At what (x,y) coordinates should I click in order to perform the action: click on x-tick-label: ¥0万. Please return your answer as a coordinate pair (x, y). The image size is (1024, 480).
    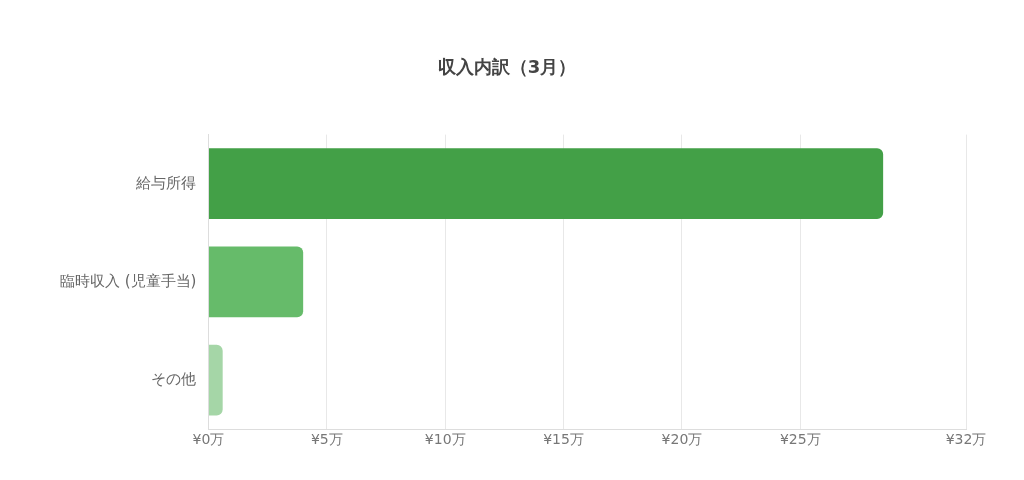
    Looking at the image, I should click on (208, 439).